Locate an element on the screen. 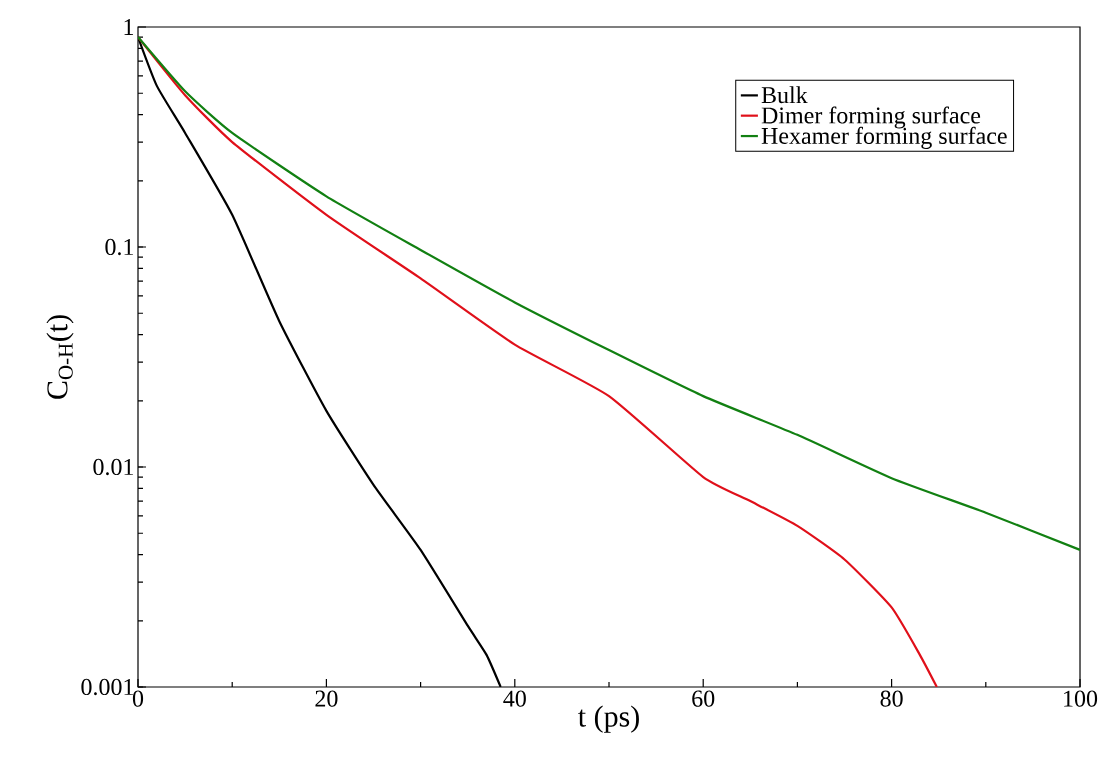 The height and width of the screenshot is (782, 1114). y-tick-label: 1 is located at coordinates (129, 27).